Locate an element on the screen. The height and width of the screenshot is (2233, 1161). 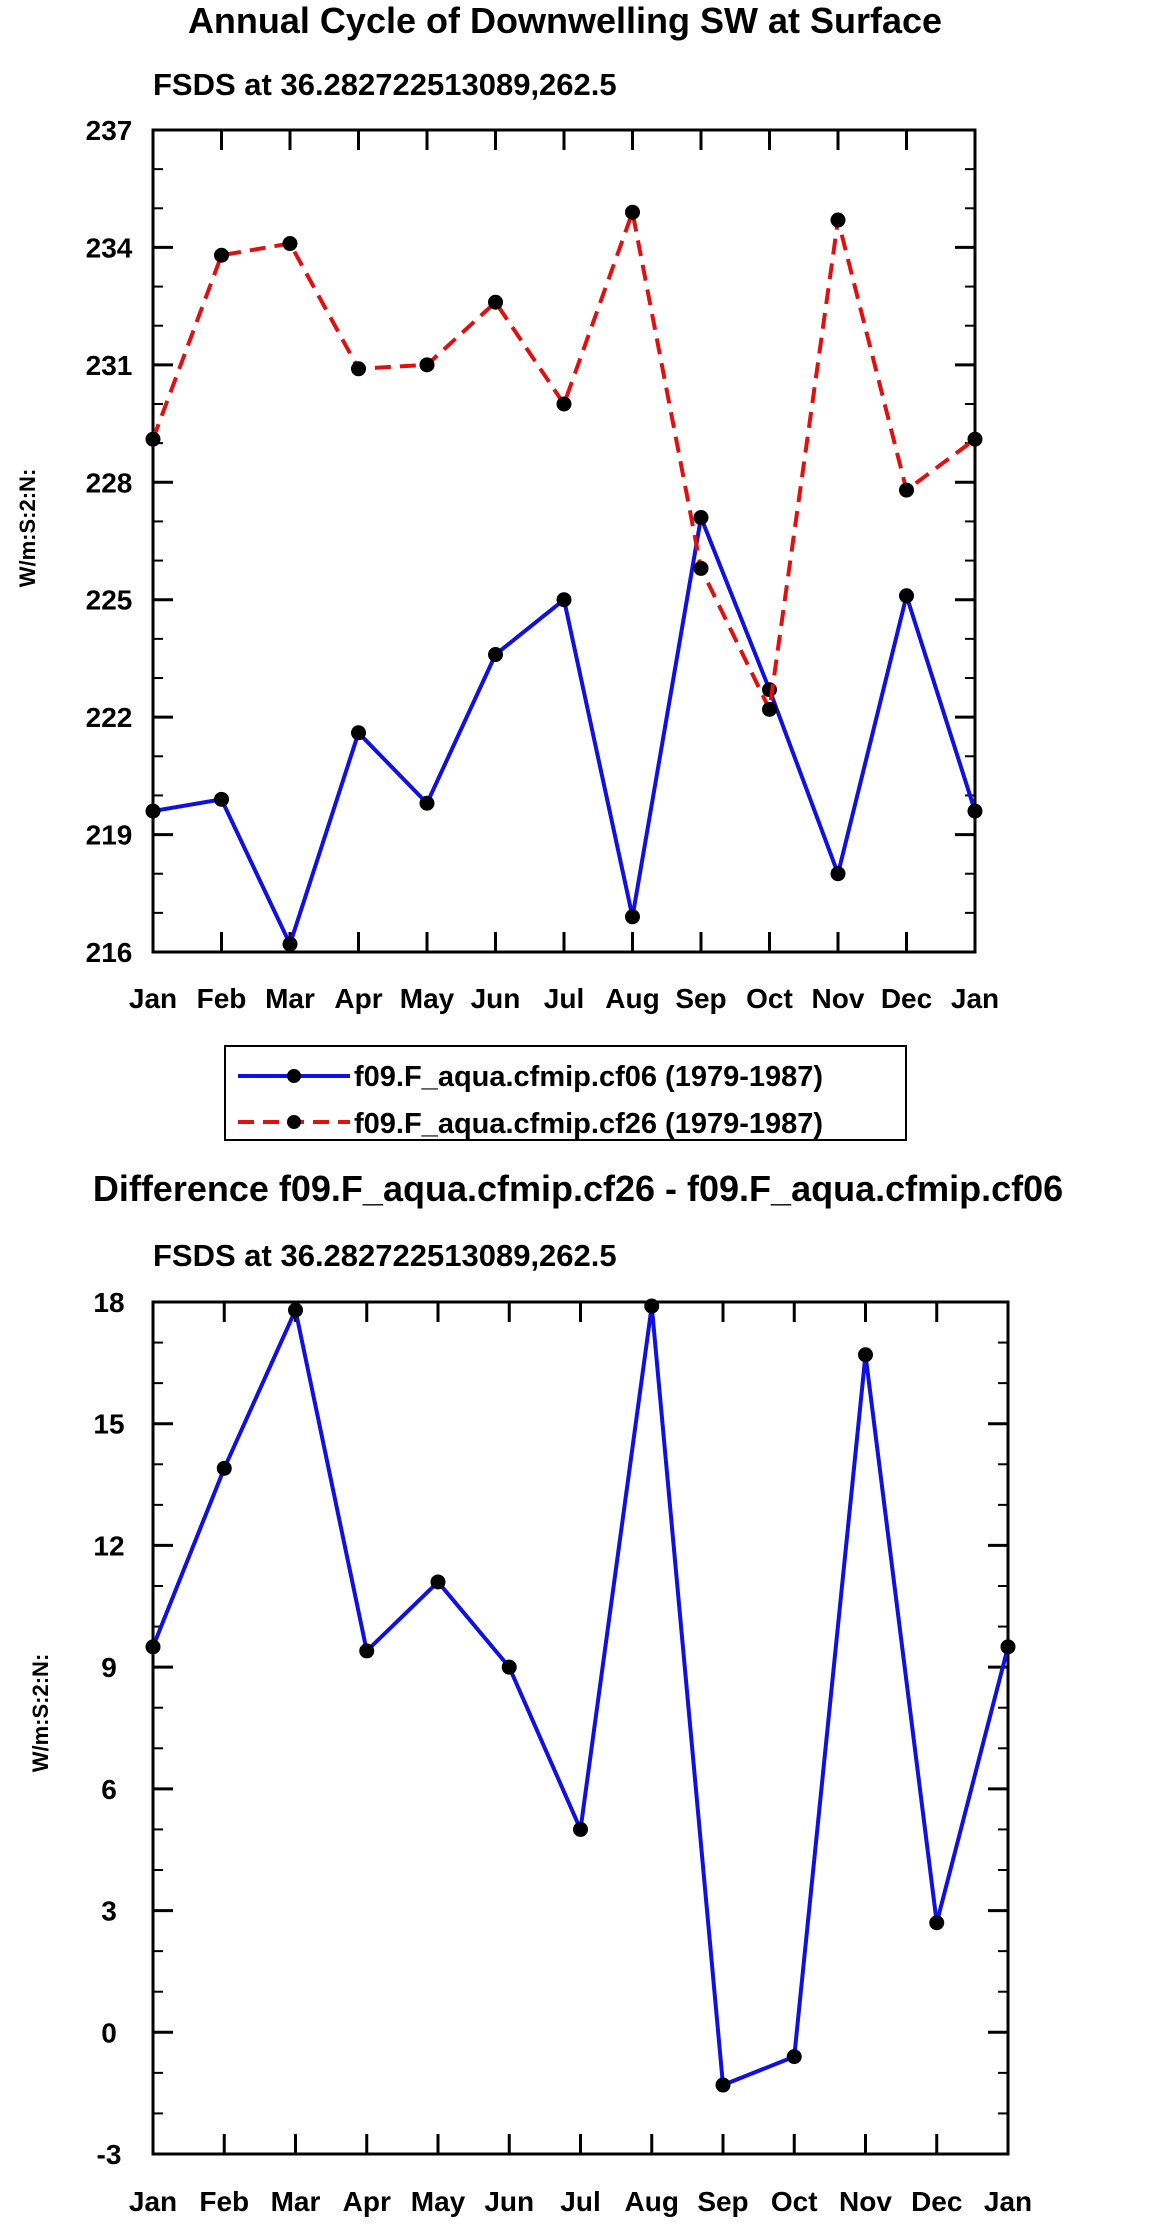
legend-label-cf06: f09.F_aqua.cfmip.cf06 (1979-1987) is located at coordinates (588, 1077).